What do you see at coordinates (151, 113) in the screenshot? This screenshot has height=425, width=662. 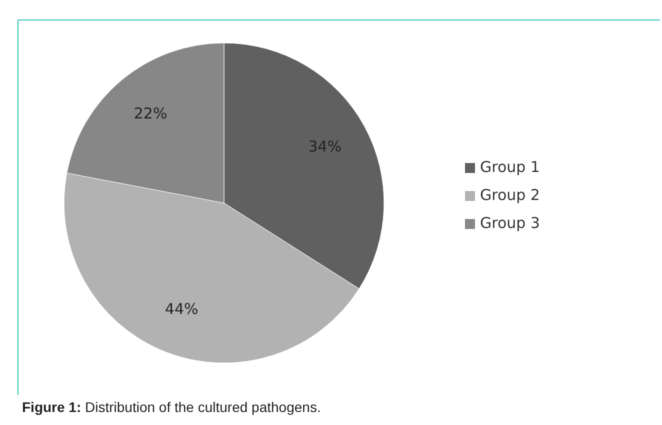 I see `data-label: 22%` at bounding box center [151, 113].